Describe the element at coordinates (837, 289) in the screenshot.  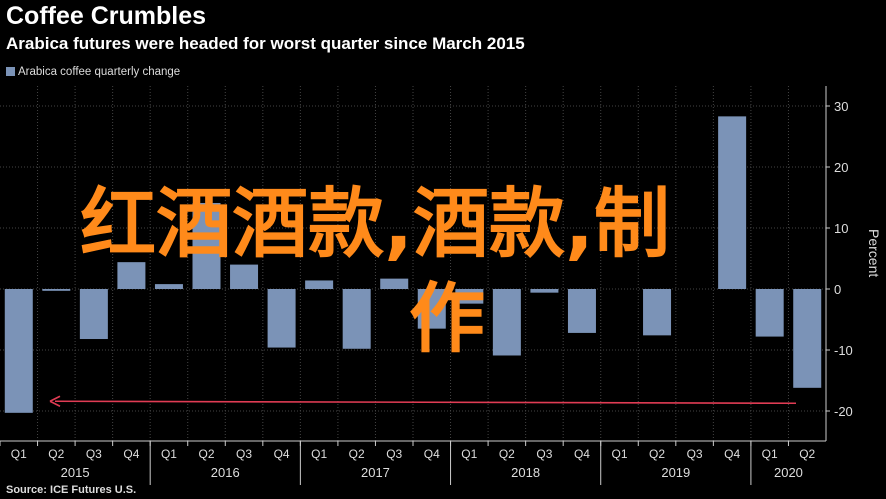
I see `y-tick-label: 0` at that location.